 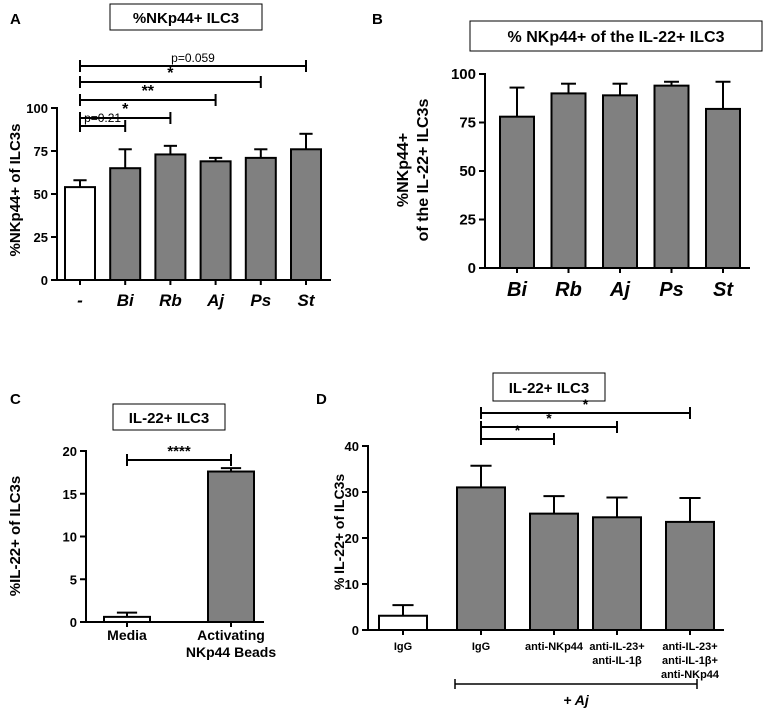 What do you see at coordinates (193, 221) in the screenshot?
I see `bars: - Bi Rb Aj Ps St` at bounding box center [193, 221].